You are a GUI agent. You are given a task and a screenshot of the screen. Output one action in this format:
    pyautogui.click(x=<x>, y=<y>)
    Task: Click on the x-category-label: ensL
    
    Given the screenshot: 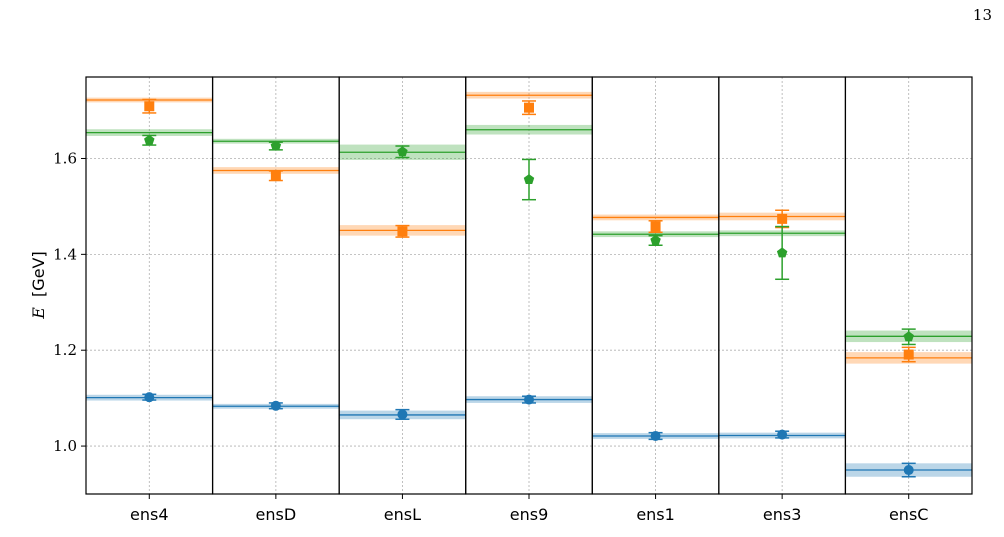 What is the action you would take?
    pyautogui.click(x=402, y=514)
    